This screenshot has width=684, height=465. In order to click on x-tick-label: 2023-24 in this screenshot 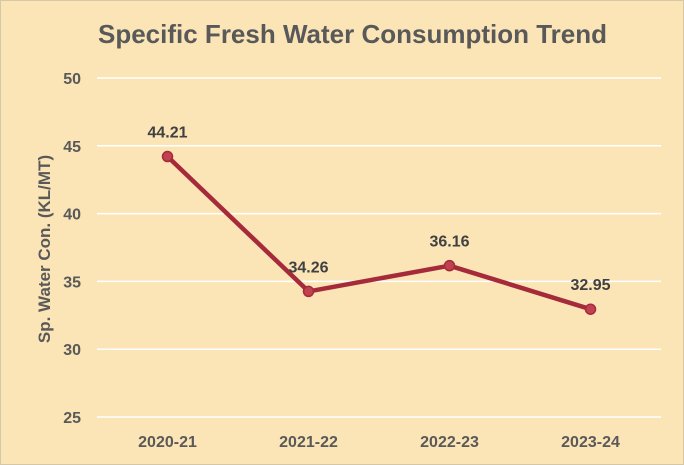, I will do `click(590, 442)`.